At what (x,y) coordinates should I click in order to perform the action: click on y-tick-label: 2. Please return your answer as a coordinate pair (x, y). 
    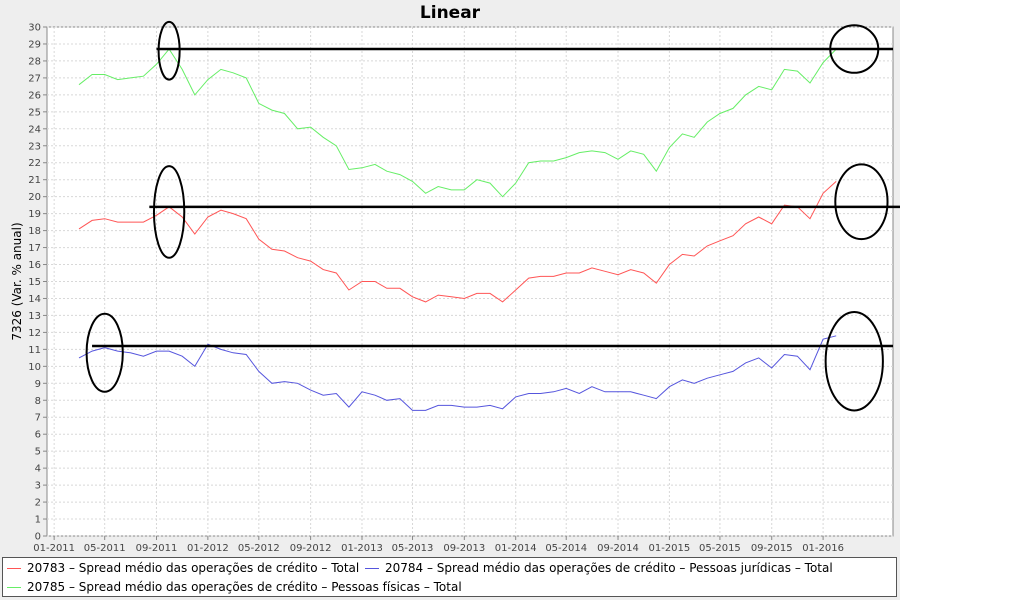
    Looking at the image, I should click on (38, 503).